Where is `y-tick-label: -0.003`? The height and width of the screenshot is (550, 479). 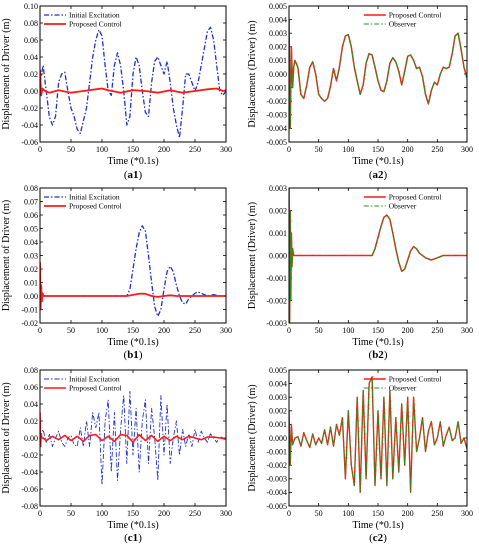
y-tick-label: -0.003 is located at coordinates (276, 115).